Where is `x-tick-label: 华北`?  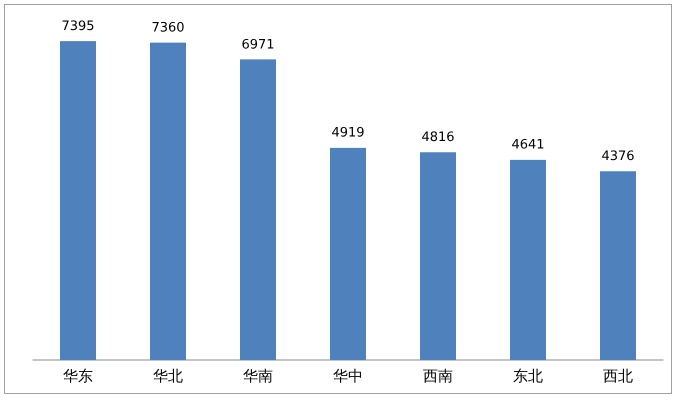
x-tick-label: 华北 is located at coordinates (168, 375).